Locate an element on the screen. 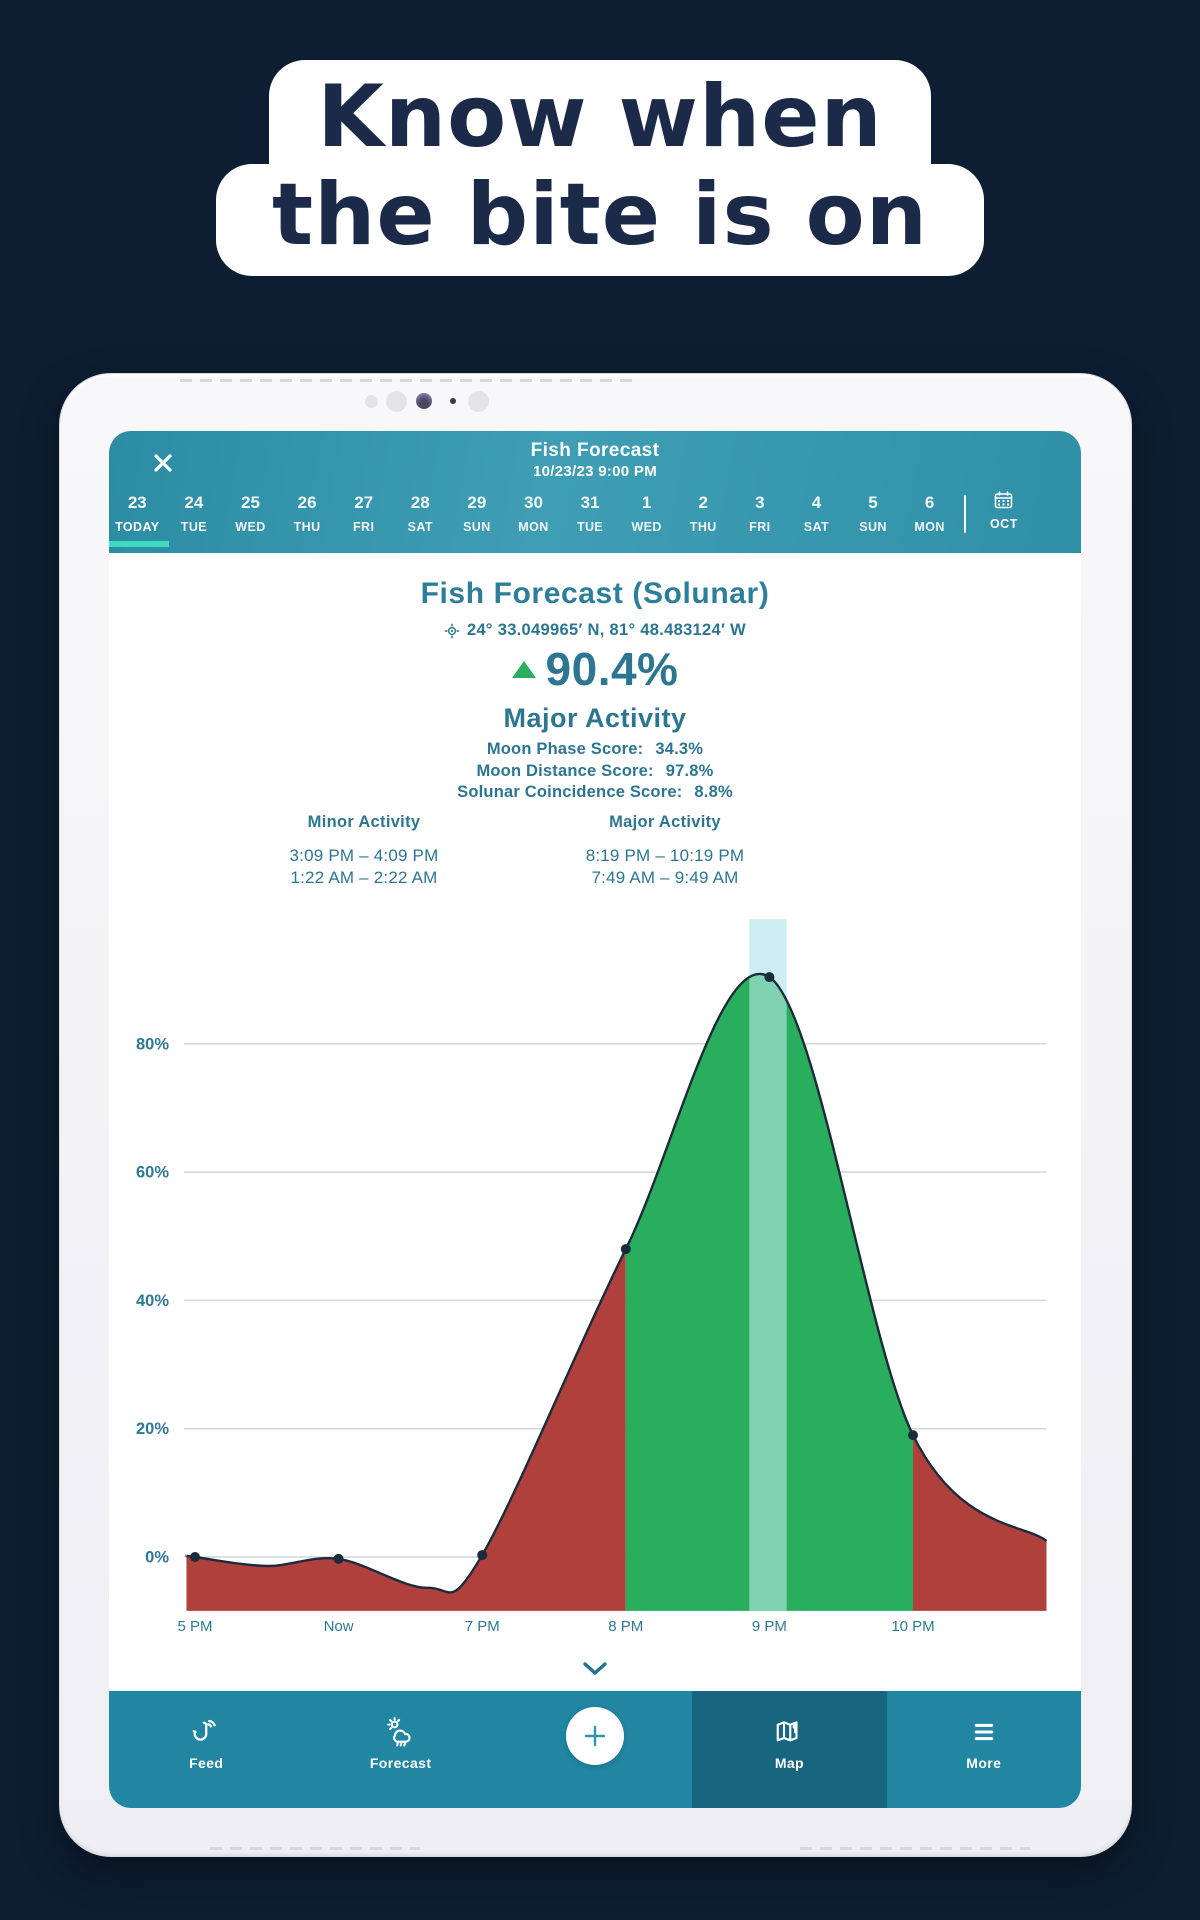 Image resolution: width=1200 pixels, height=1920 pixels. stat-value: 8.8% is located at coordinates (713, 792).